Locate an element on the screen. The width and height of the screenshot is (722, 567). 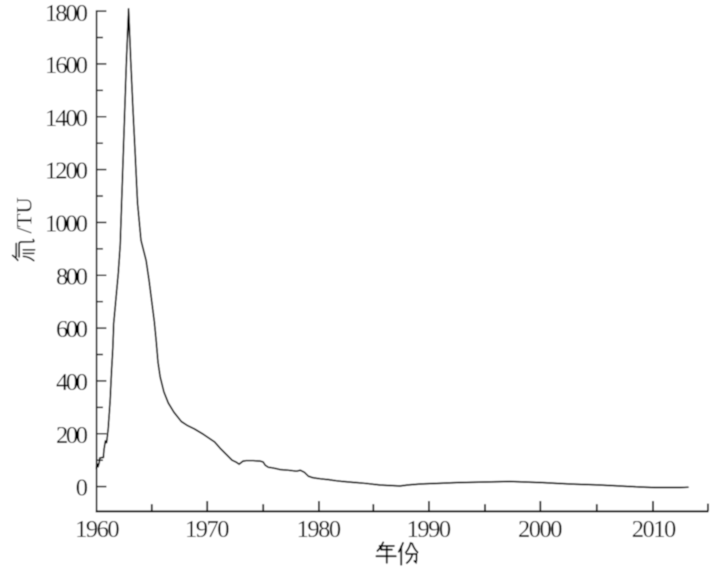
svg-text: 1600 is located at coordinates (66, 65).